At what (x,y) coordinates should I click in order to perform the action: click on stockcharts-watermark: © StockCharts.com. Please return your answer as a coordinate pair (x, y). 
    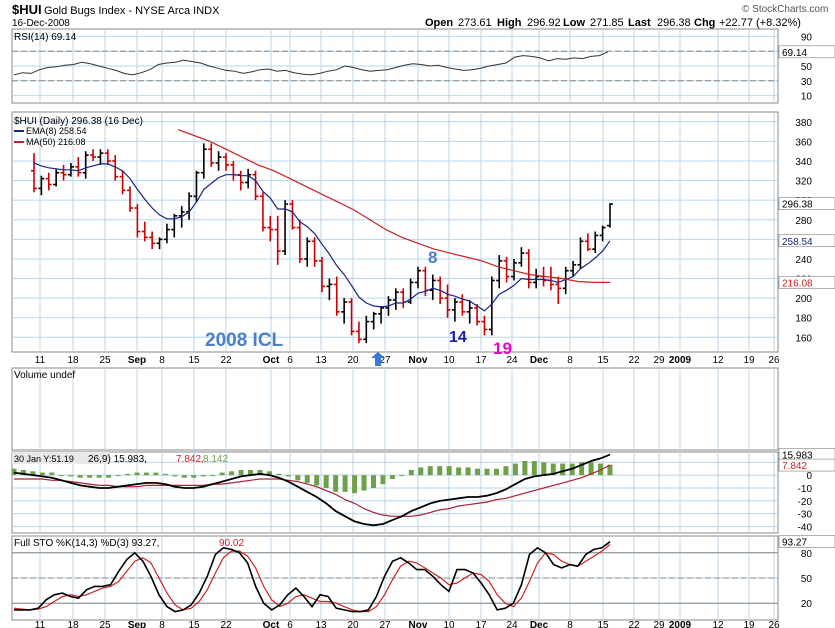
    Looking at the image, I should click on (785, 9).